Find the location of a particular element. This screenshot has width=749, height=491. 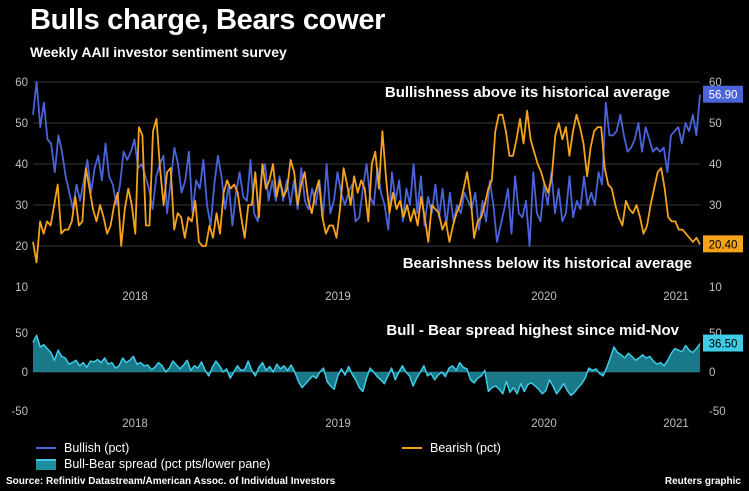

spread-end-label: 36.50 is located at coordinates (723, 345).